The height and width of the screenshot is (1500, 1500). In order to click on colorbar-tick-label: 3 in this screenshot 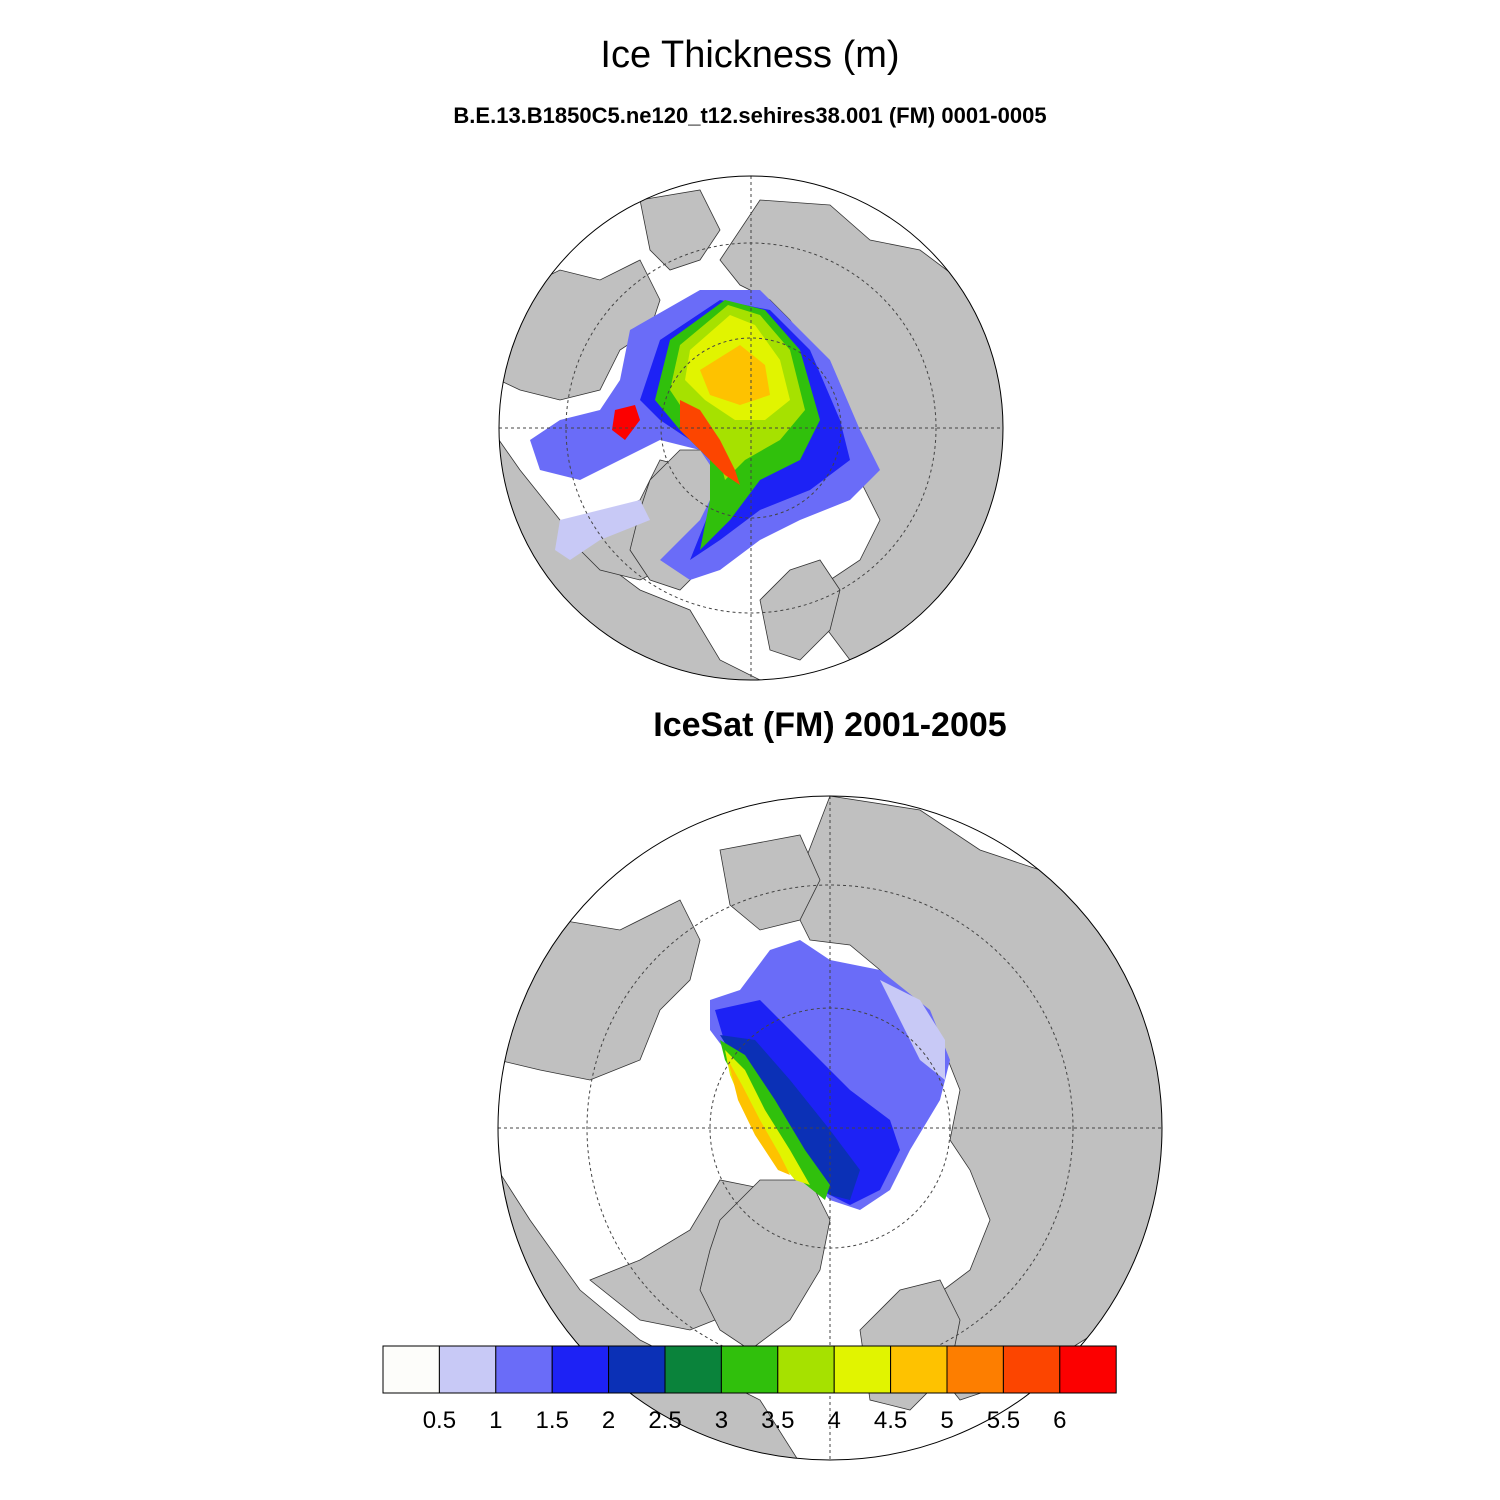, I will do `click(721, 1420)`.